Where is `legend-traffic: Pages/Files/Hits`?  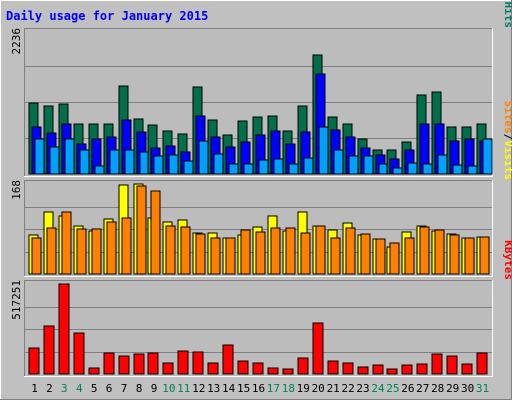 legend-traffic: Pages/Files/Hits is located at coordinates (507, 14).